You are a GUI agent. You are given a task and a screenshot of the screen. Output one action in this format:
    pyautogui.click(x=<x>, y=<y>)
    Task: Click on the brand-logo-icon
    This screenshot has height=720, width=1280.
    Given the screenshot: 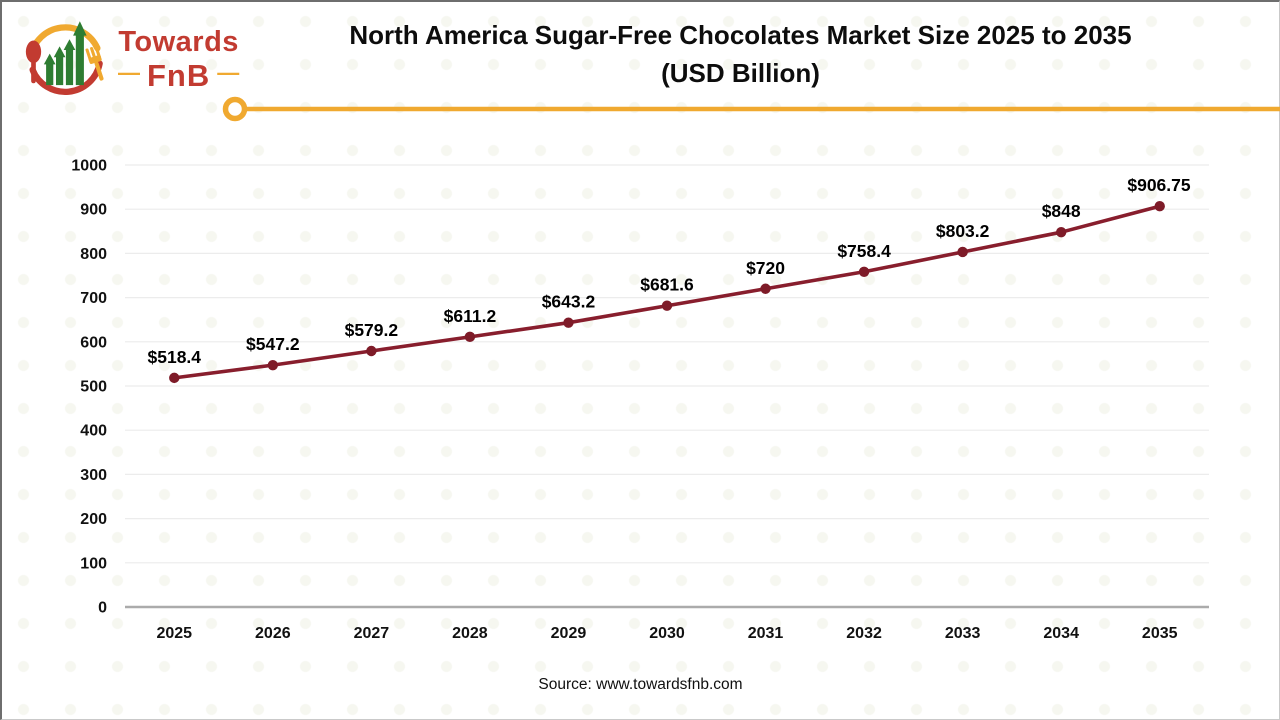 What is the action you would take?
    pyautogui.click(x=64, y=58)
    